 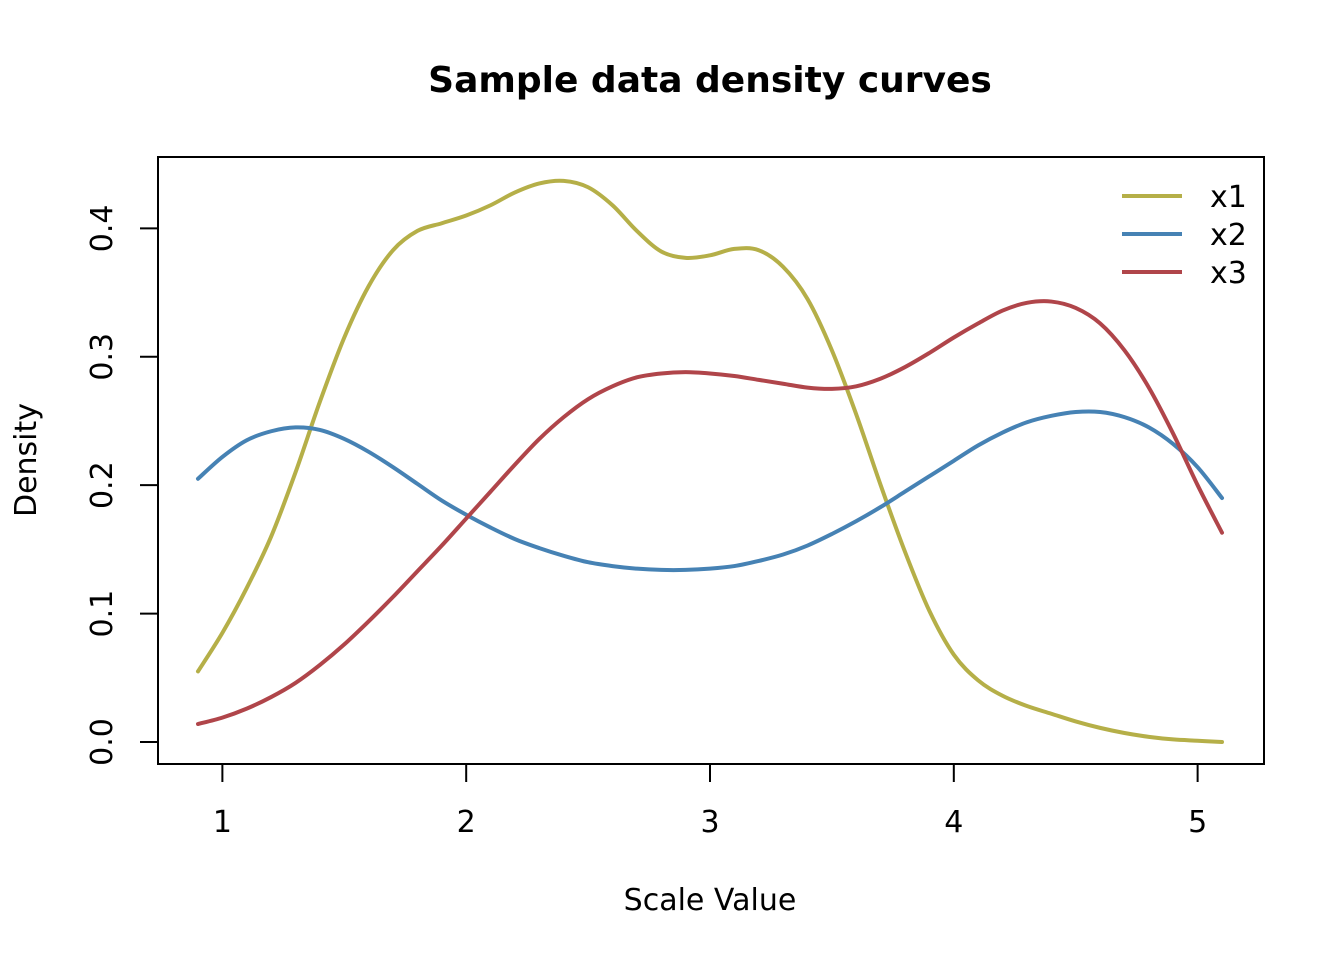 I want to click on series-line-x2, so click(x=710, y=491).